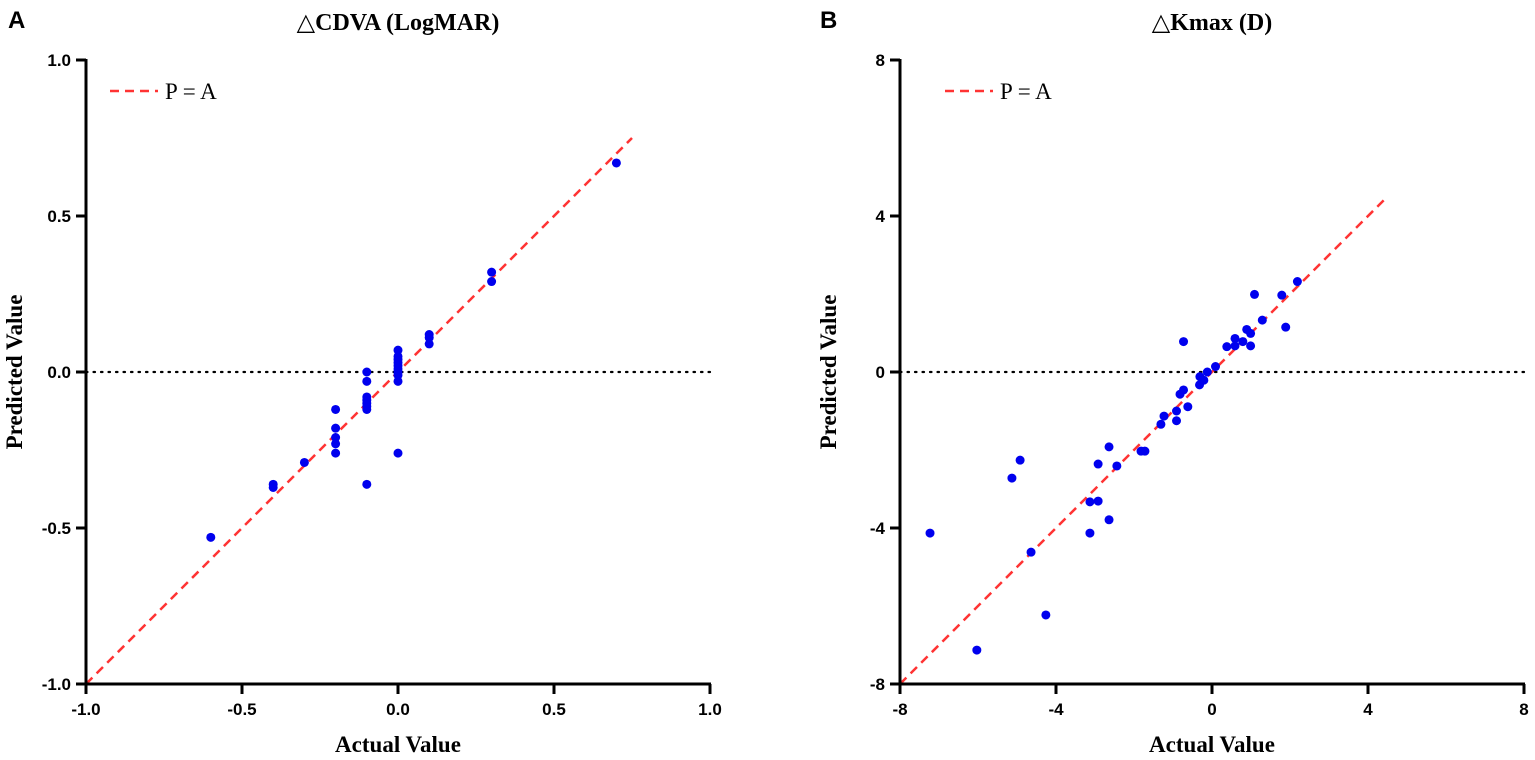  I want to click on y-tick-label: -0.5, so click(56, 528).